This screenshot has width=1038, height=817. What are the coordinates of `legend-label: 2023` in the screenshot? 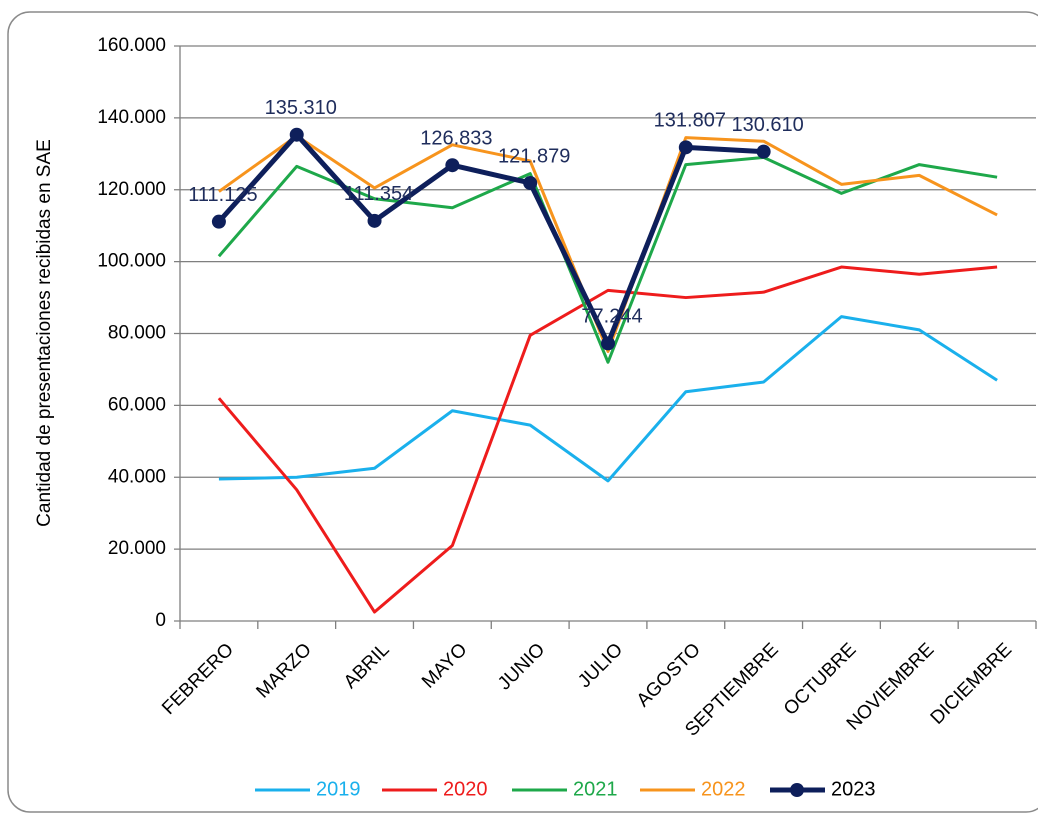 It's located at (853, 789).